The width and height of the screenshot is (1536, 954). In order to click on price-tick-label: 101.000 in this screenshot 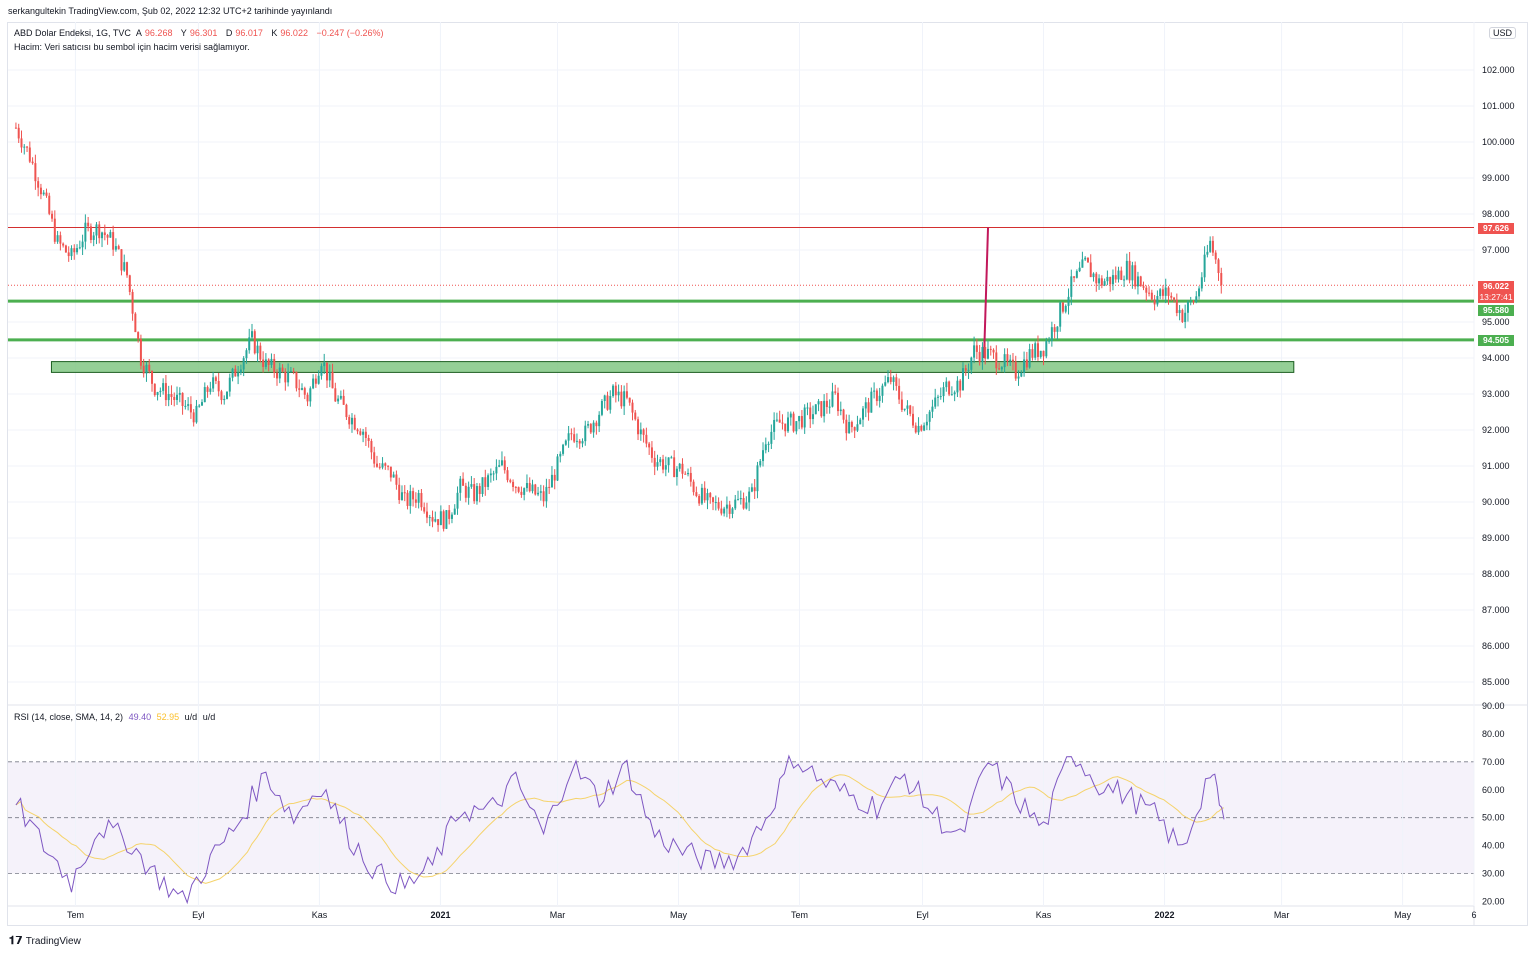, I will do `click(1498, 106)`.